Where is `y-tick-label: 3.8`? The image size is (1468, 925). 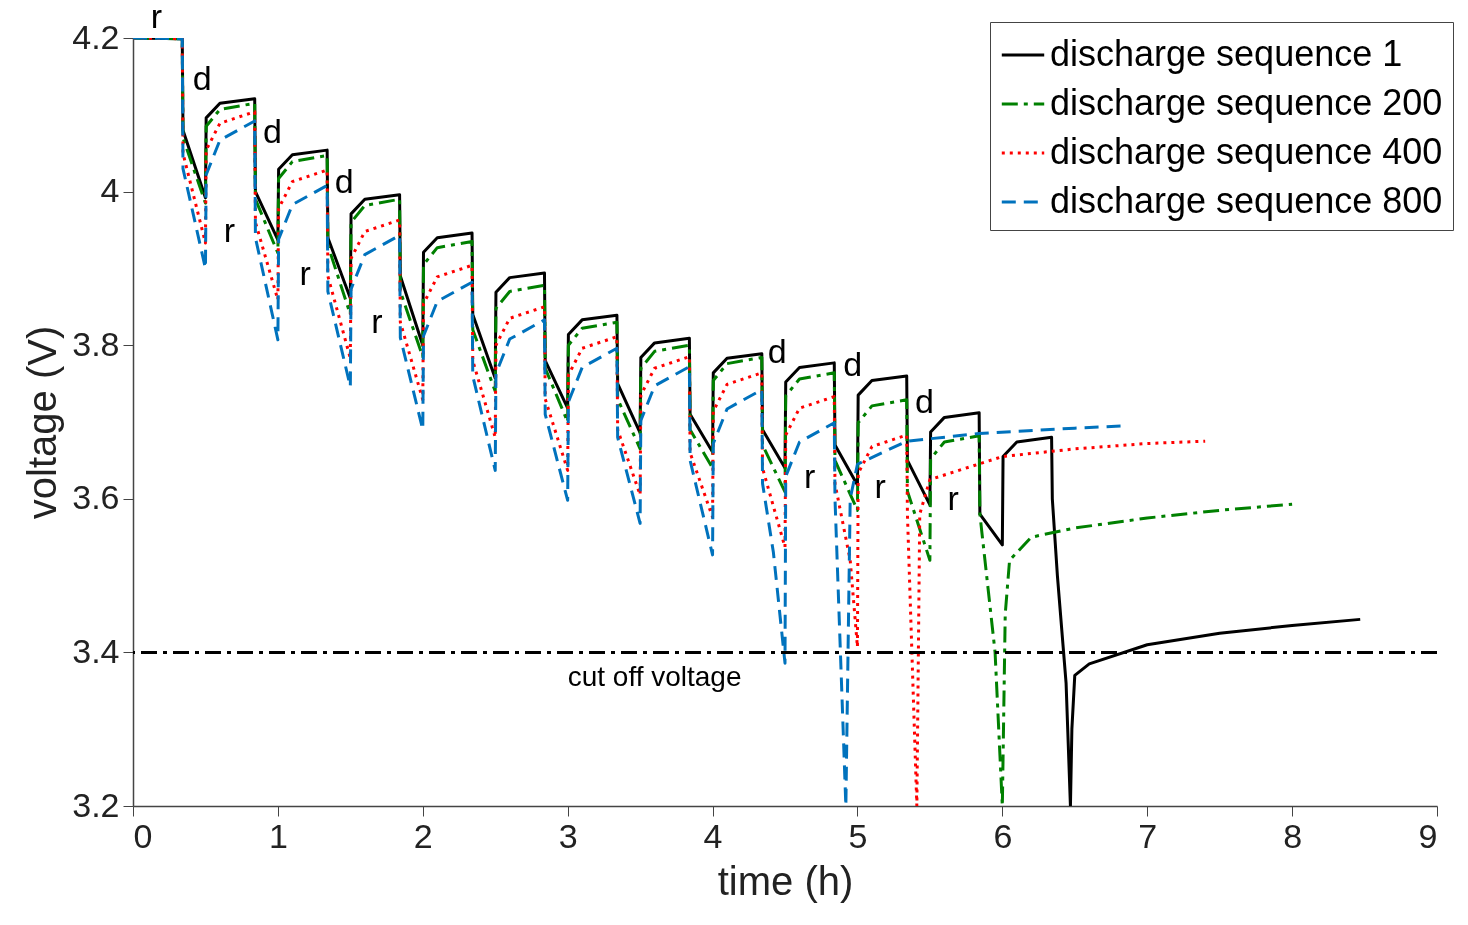 y-tick-label: 3.8 is located at coordinates (96, 343).